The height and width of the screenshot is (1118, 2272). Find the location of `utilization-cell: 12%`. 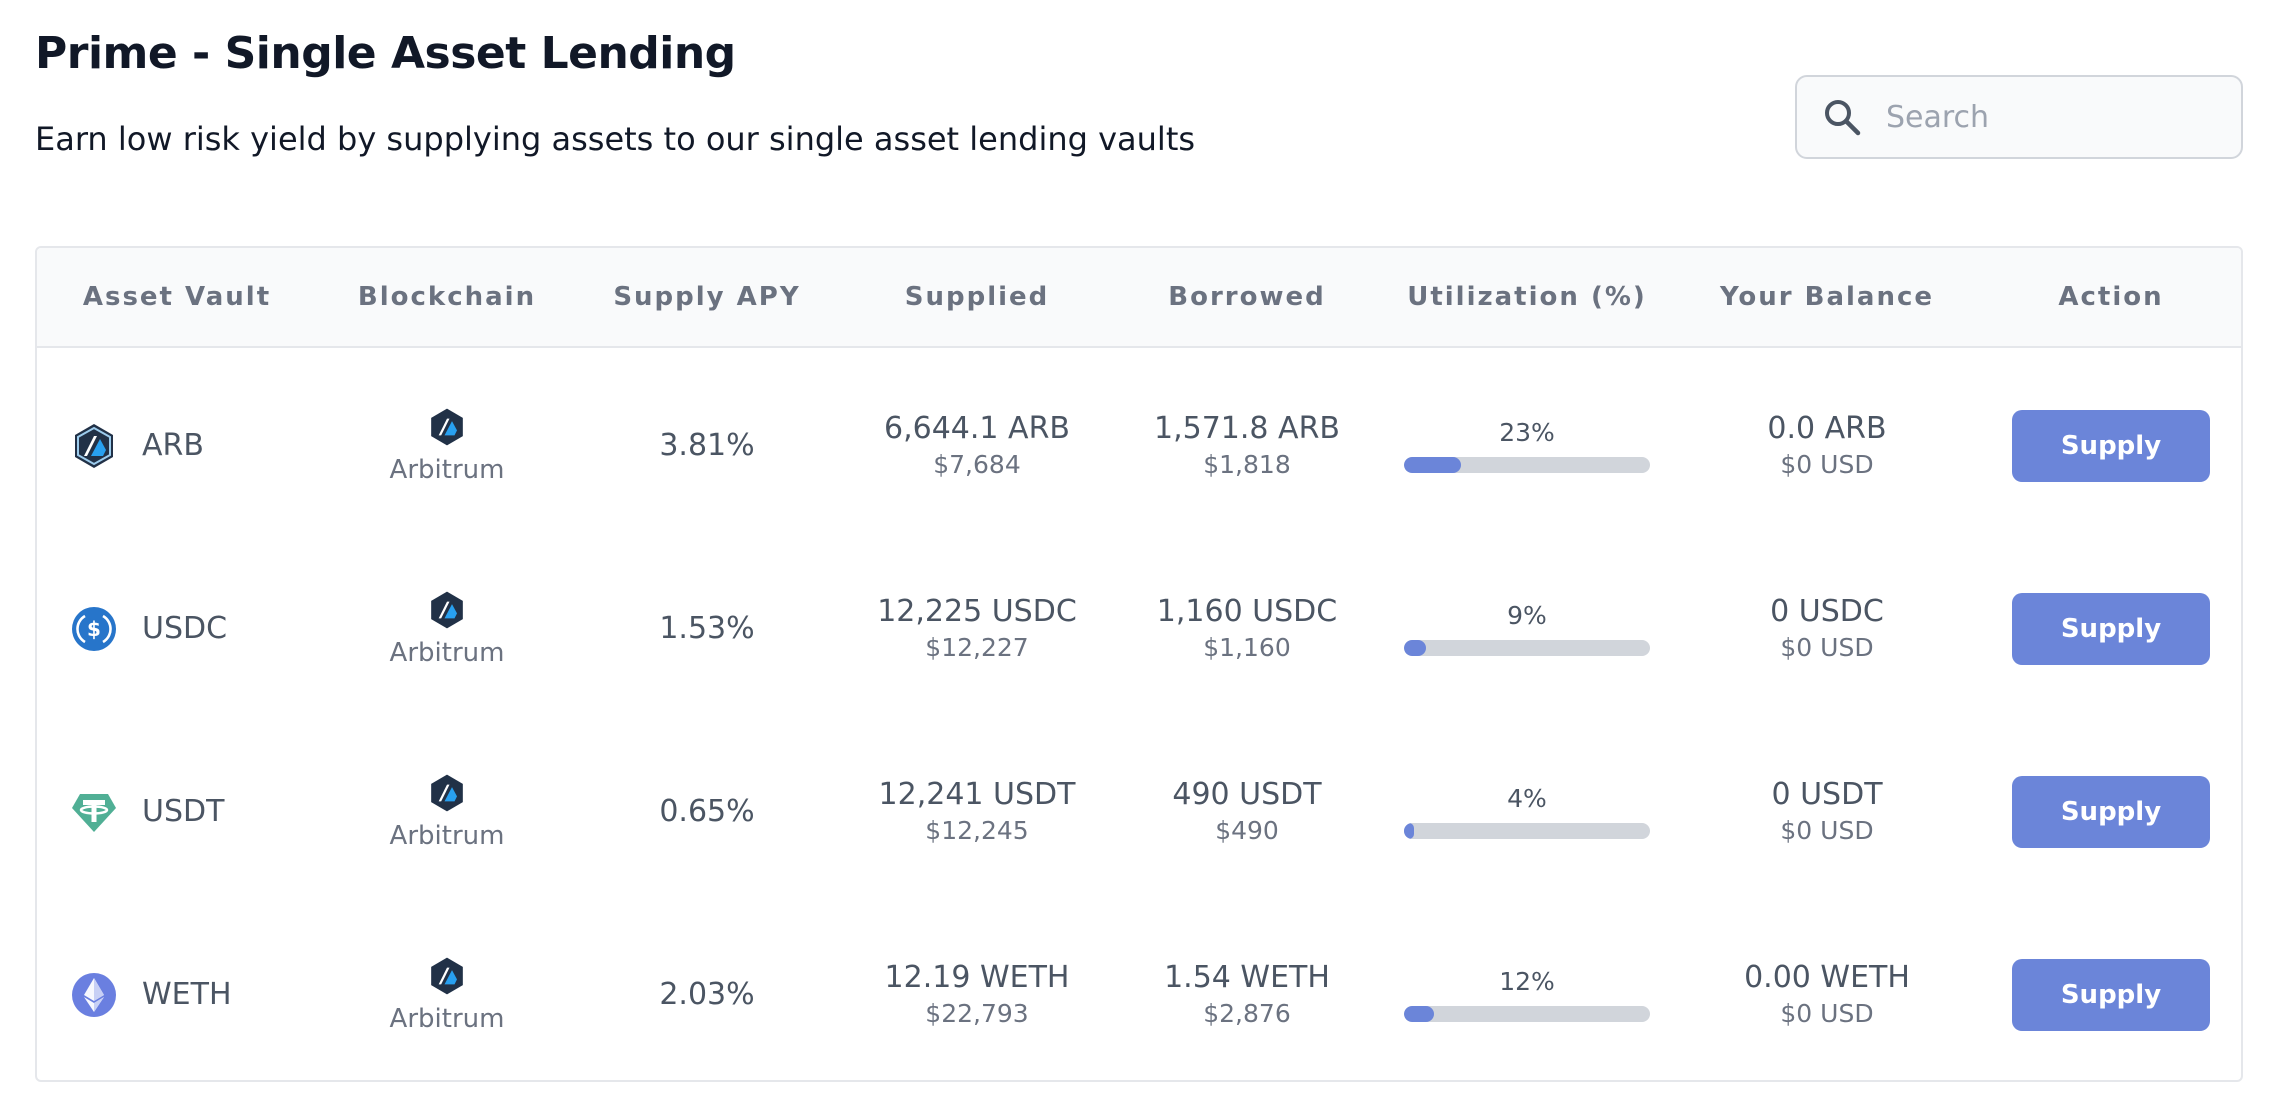

utilization-cell: 12% is located at coordinates (1527, 994).